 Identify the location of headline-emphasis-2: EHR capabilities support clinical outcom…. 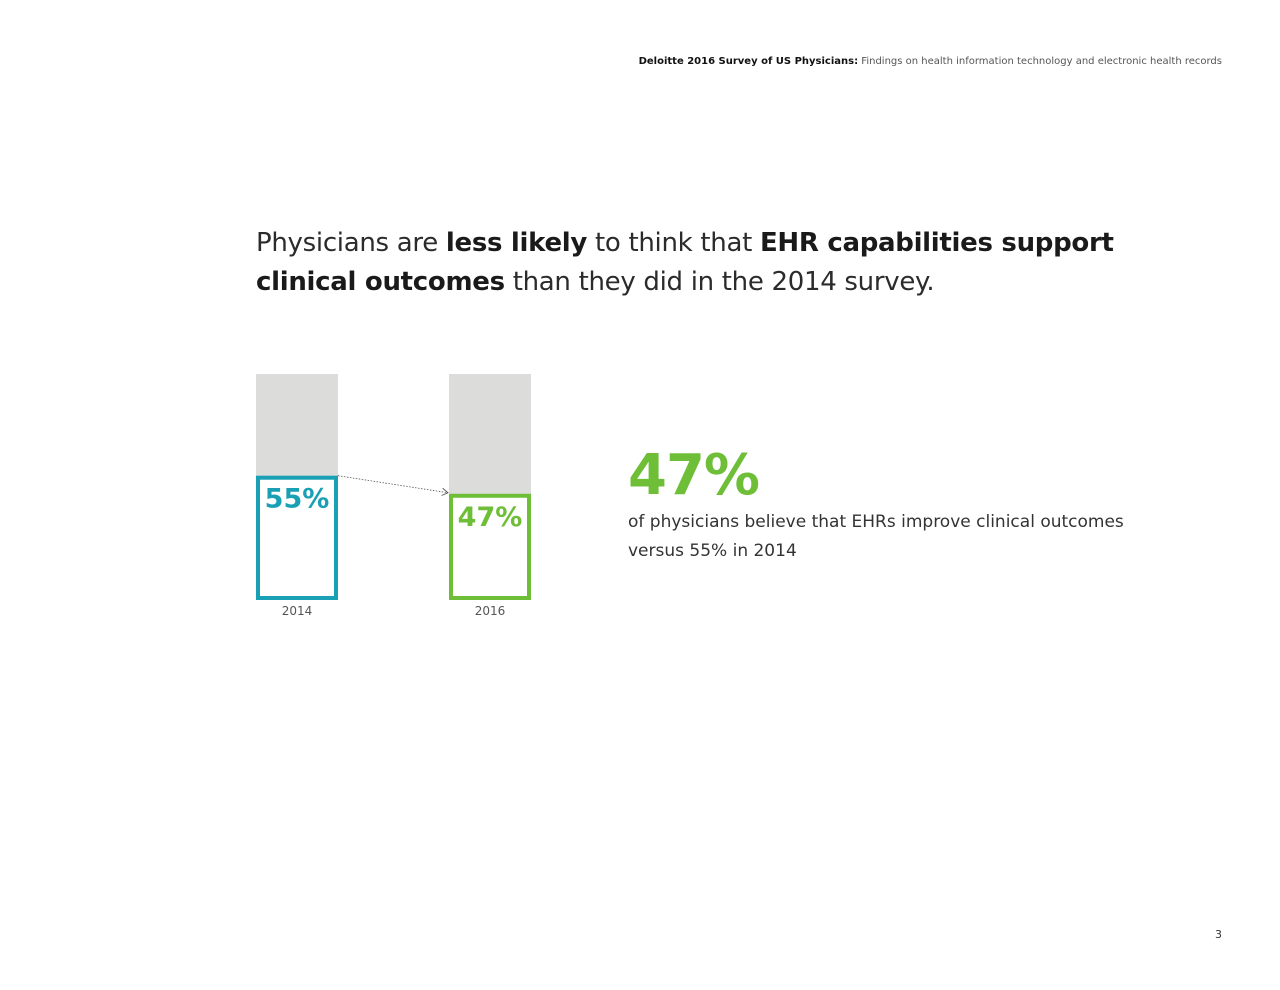
(685, 262).